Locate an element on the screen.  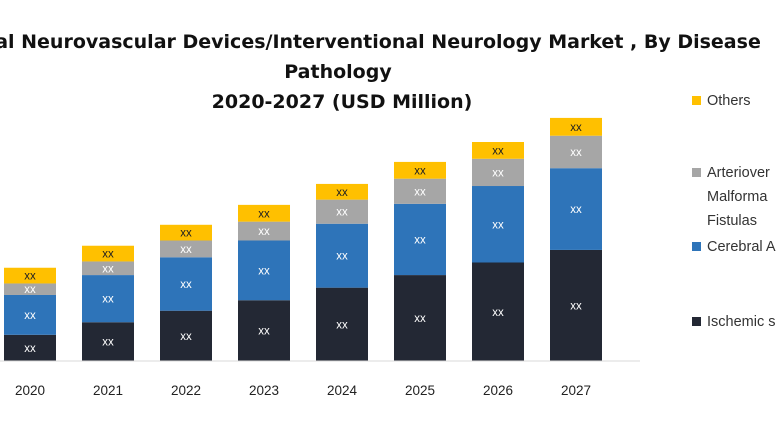
bar-ischemic-s-2020 is located at coordinates (30, 347).